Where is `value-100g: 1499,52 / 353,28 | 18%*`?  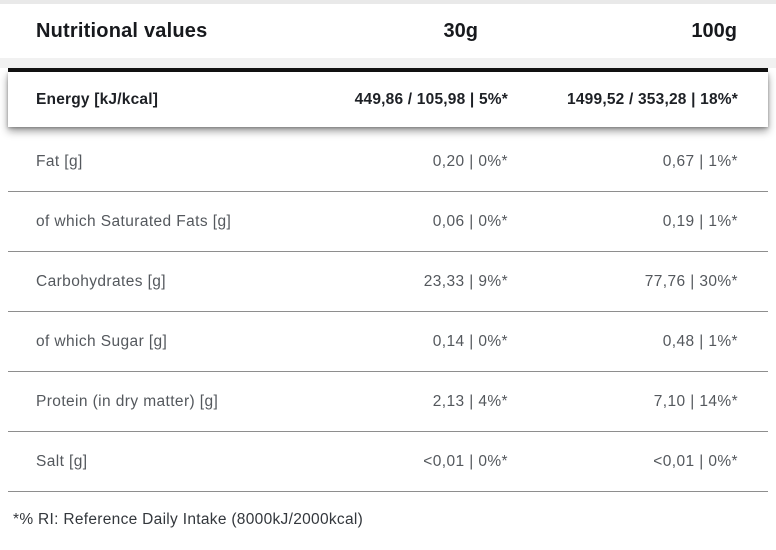
value-100g: 1499,52 / 353,28 | 18%* is located at coordinates (652, 99).